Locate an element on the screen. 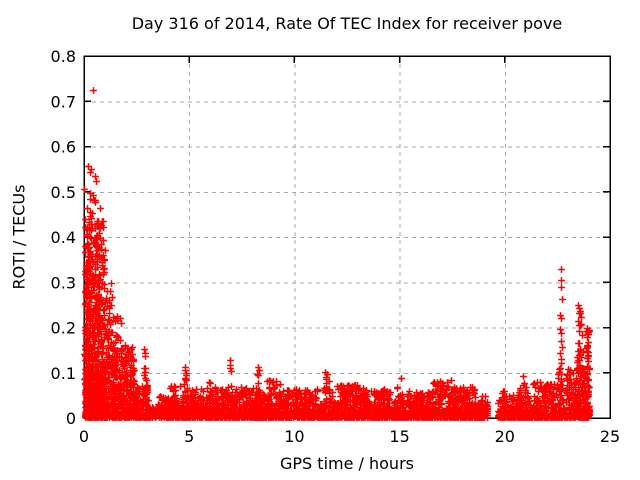  x-axis-title: GPS time / hours is located at coordinates (347, 463).